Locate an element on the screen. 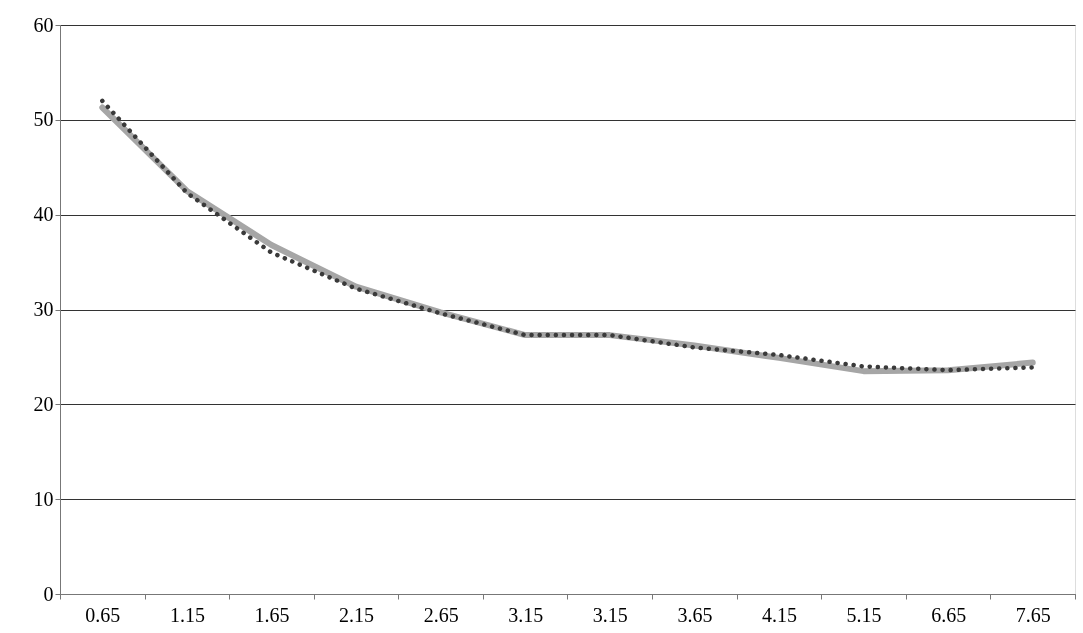 This screenshot has height=633, width=1083. x-tick-label: 3.65 is located at coordinates (695, 614).